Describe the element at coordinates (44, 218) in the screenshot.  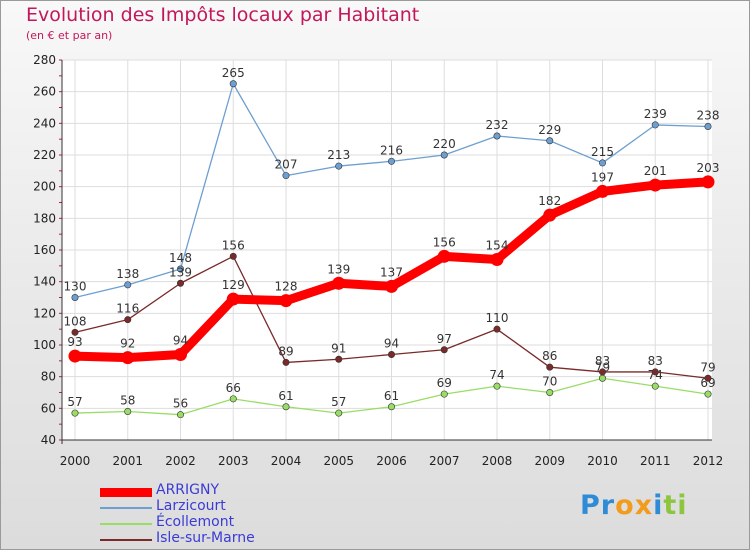
I see `y-tick-label: 180` at that location.